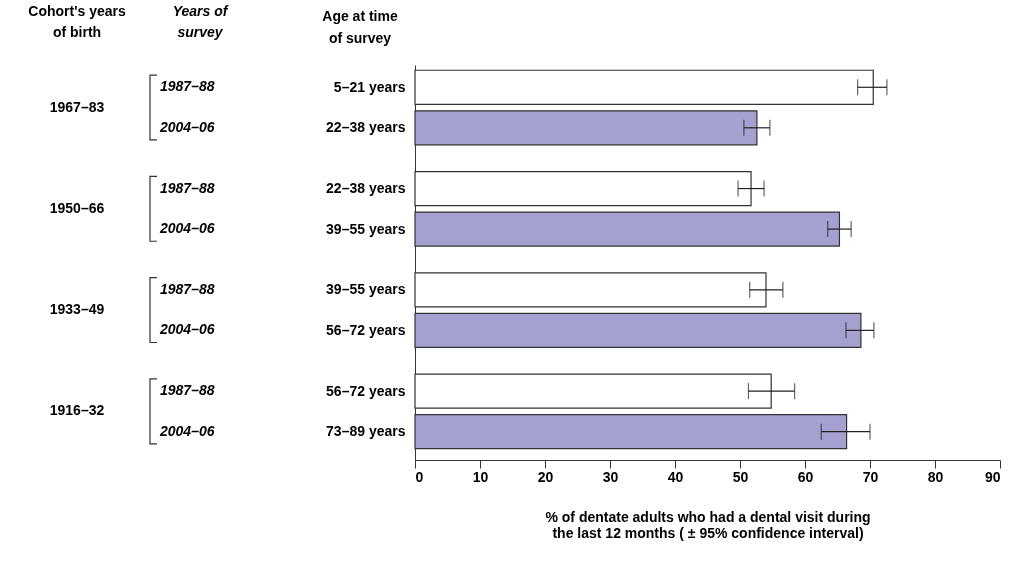 The width and height of the screenshot is (1013, 562). What do you see at coordinates (545, 476) in the screenshot?
I see `x-tick-label: 20` at bounding box center [545, 476].